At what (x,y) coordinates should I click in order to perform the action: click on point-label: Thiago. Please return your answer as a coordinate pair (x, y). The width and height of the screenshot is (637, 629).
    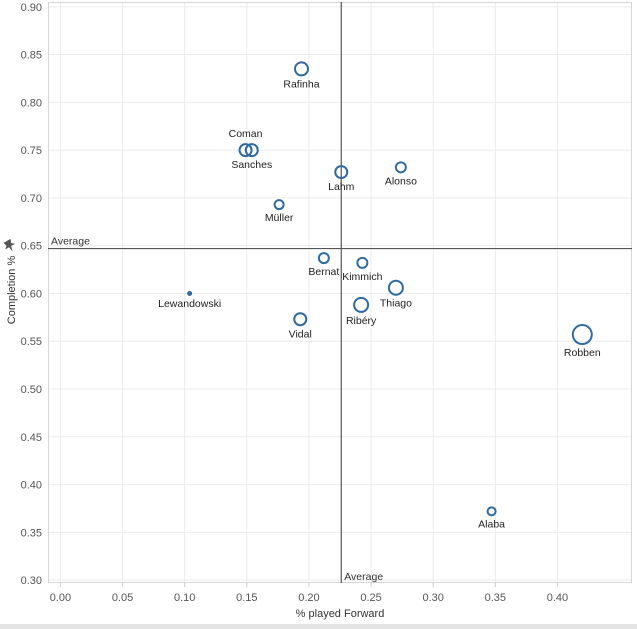
    Looking at the image, I should click on (396, 304).